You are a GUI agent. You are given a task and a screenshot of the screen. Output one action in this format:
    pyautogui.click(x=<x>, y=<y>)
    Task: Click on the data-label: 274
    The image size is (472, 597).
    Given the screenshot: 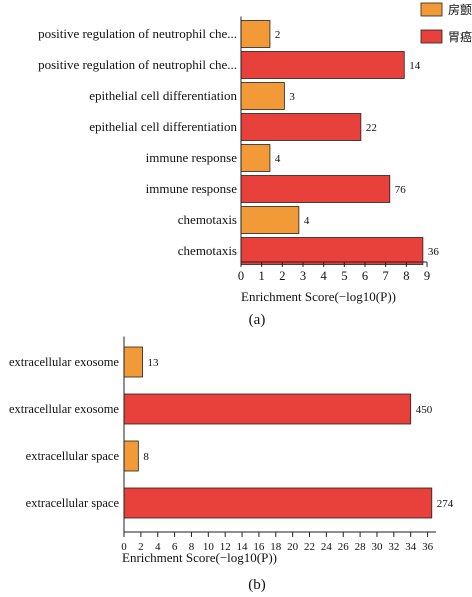 What is the action you would take?
    pyautogui.click(x=445, y=504)
    